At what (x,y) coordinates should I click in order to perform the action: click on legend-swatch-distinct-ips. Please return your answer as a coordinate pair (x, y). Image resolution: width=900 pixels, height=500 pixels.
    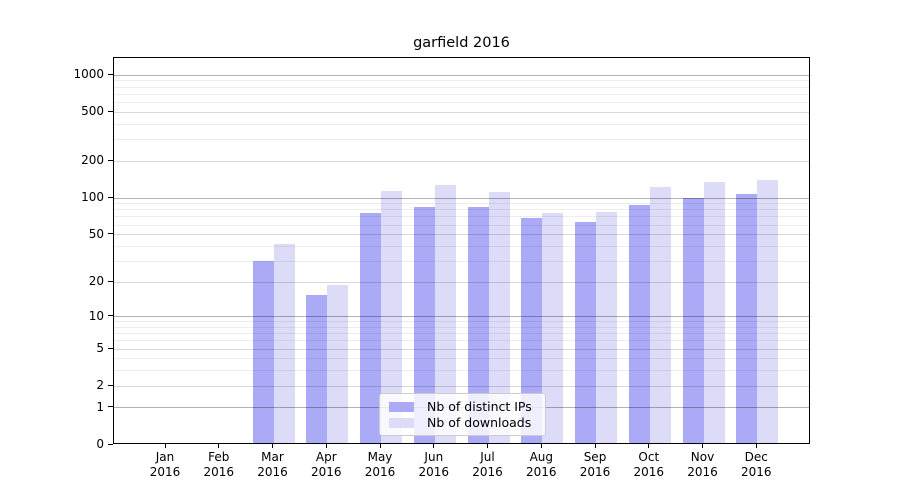
    Looking at the image, I should click on (401, 406).